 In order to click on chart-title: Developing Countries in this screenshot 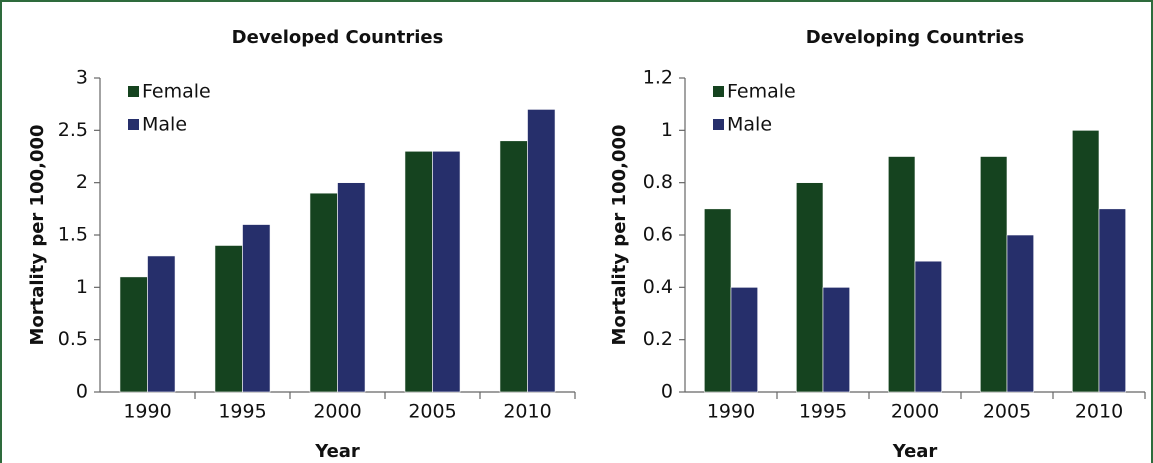, I will do `click(915, 37)`.